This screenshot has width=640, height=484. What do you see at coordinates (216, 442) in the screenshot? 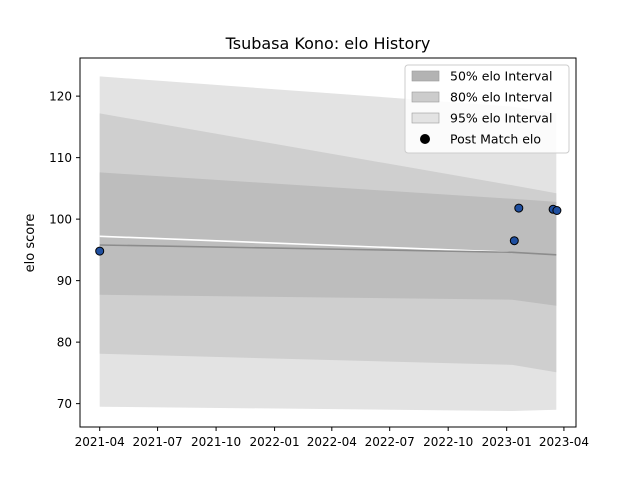
I see `x-tick-label: 2021-10` at bounding box center [216, 442].